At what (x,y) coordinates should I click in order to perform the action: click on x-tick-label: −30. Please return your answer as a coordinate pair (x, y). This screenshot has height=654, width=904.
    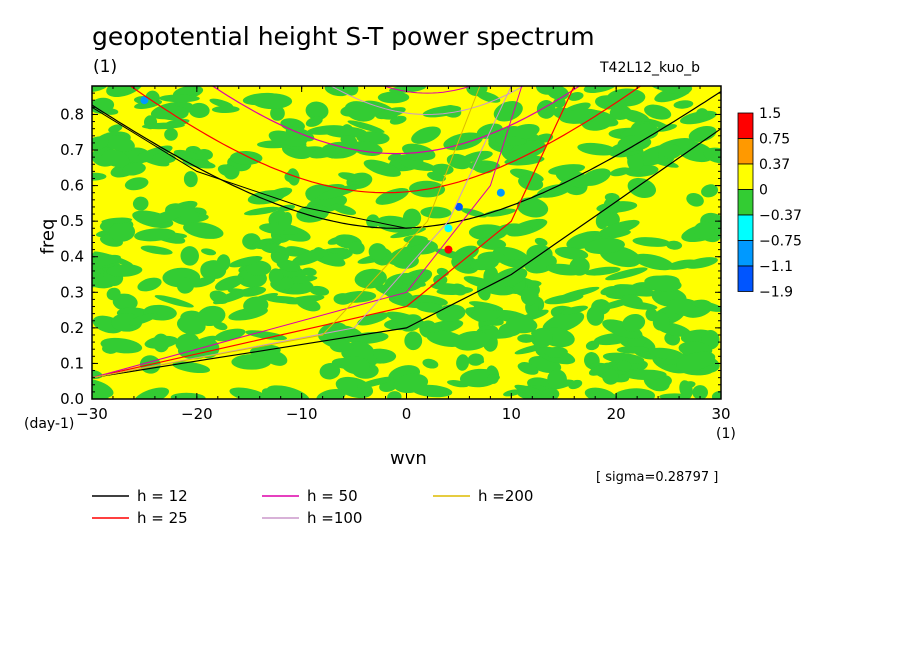
    Looking at the image, I should click on (92, 414).